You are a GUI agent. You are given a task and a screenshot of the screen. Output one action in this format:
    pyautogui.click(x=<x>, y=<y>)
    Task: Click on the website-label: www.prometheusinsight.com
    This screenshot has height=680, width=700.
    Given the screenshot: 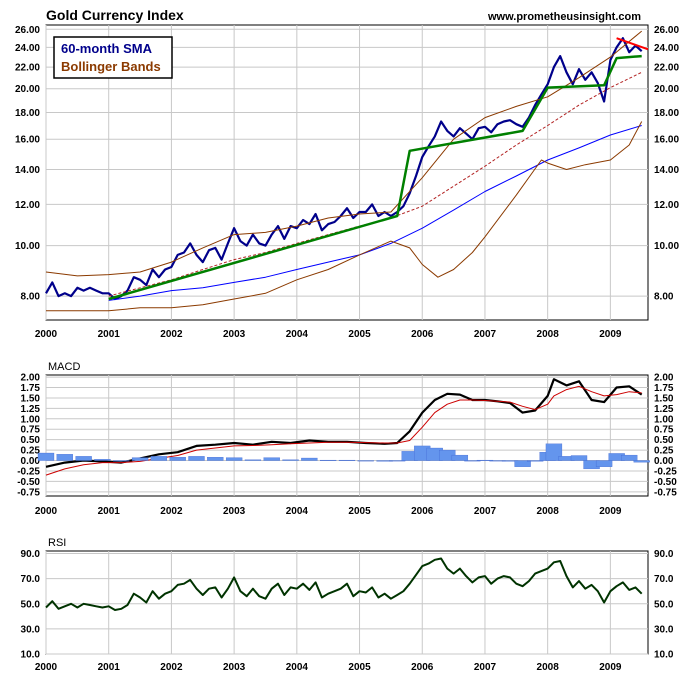 What is the action you would take?
    pyautogui.click(x=564, y=17)
    